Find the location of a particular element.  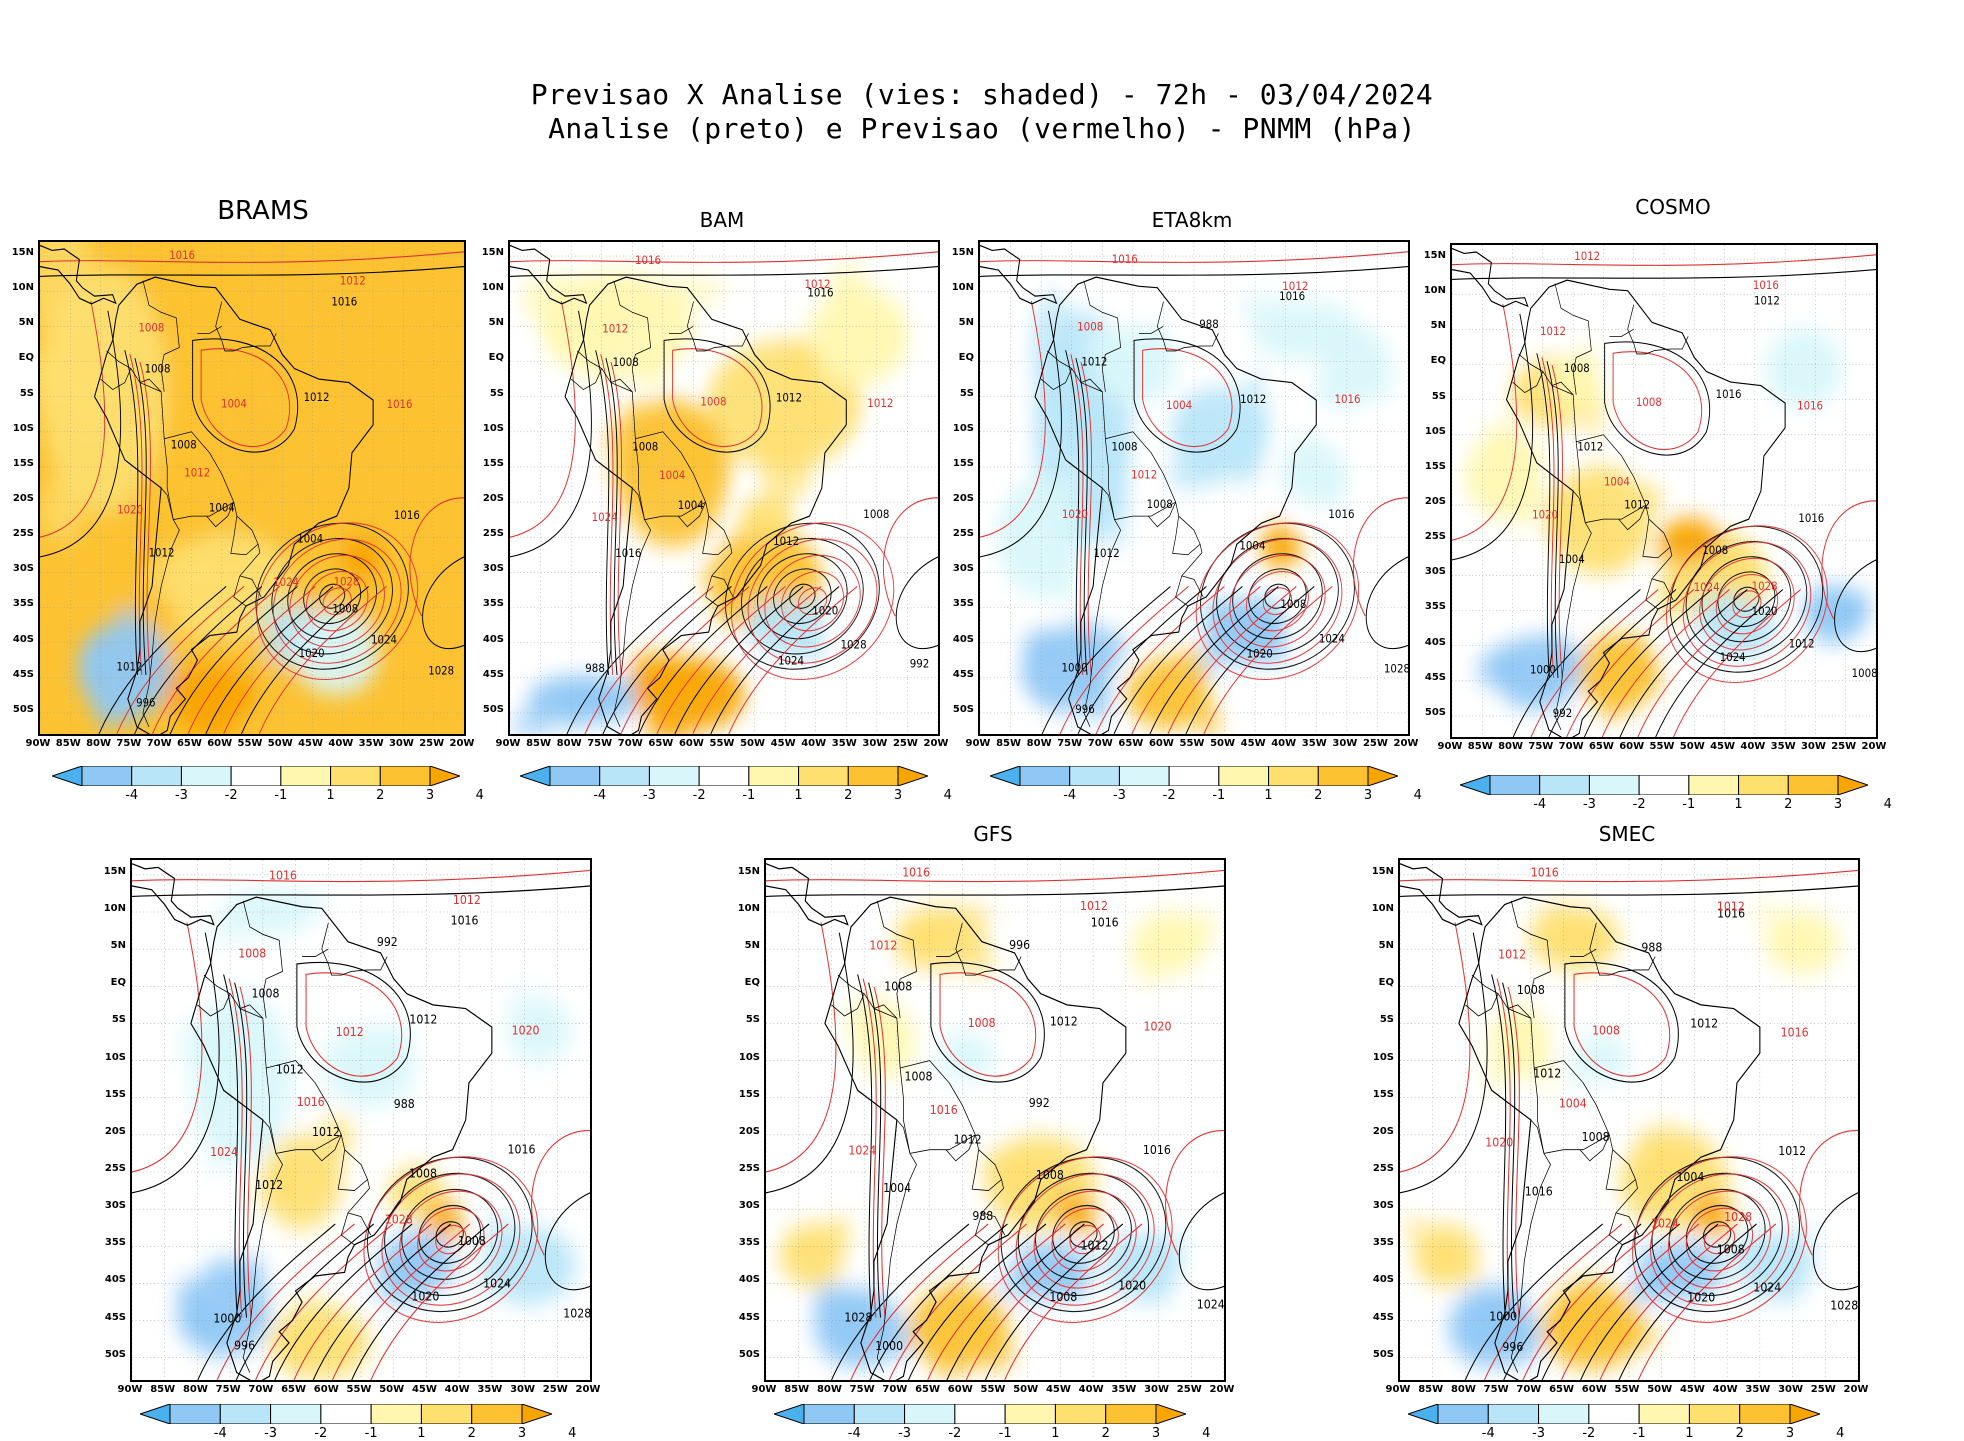

longitude-label: 60W is located at coordinates (326, 1389).